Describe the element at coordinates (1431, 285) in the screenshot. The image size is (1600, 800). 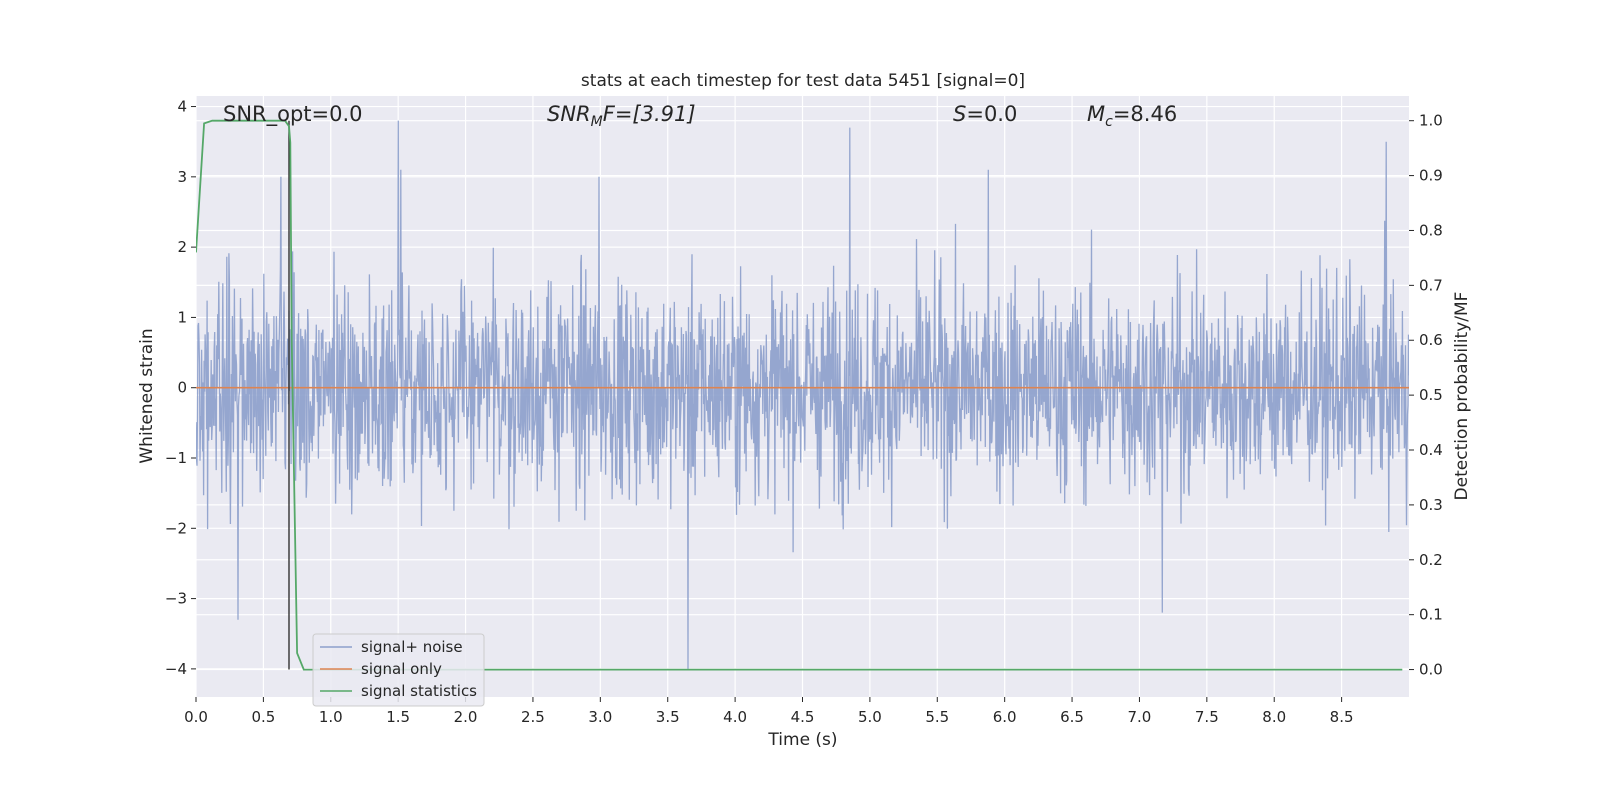
I see `y-right-tick-label: 0.7` at that location.